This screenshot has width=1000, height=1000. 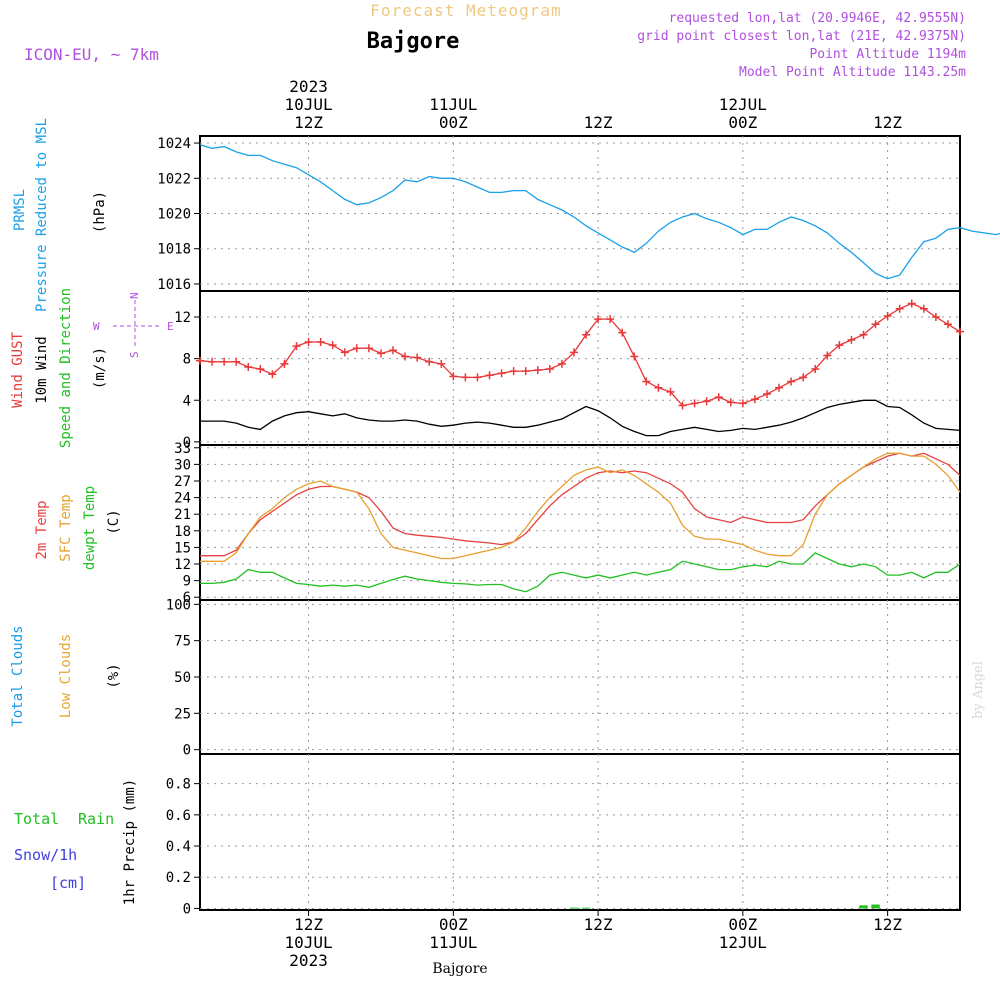 I want to click on watermark: by Angel, so click(x=978, y=690).